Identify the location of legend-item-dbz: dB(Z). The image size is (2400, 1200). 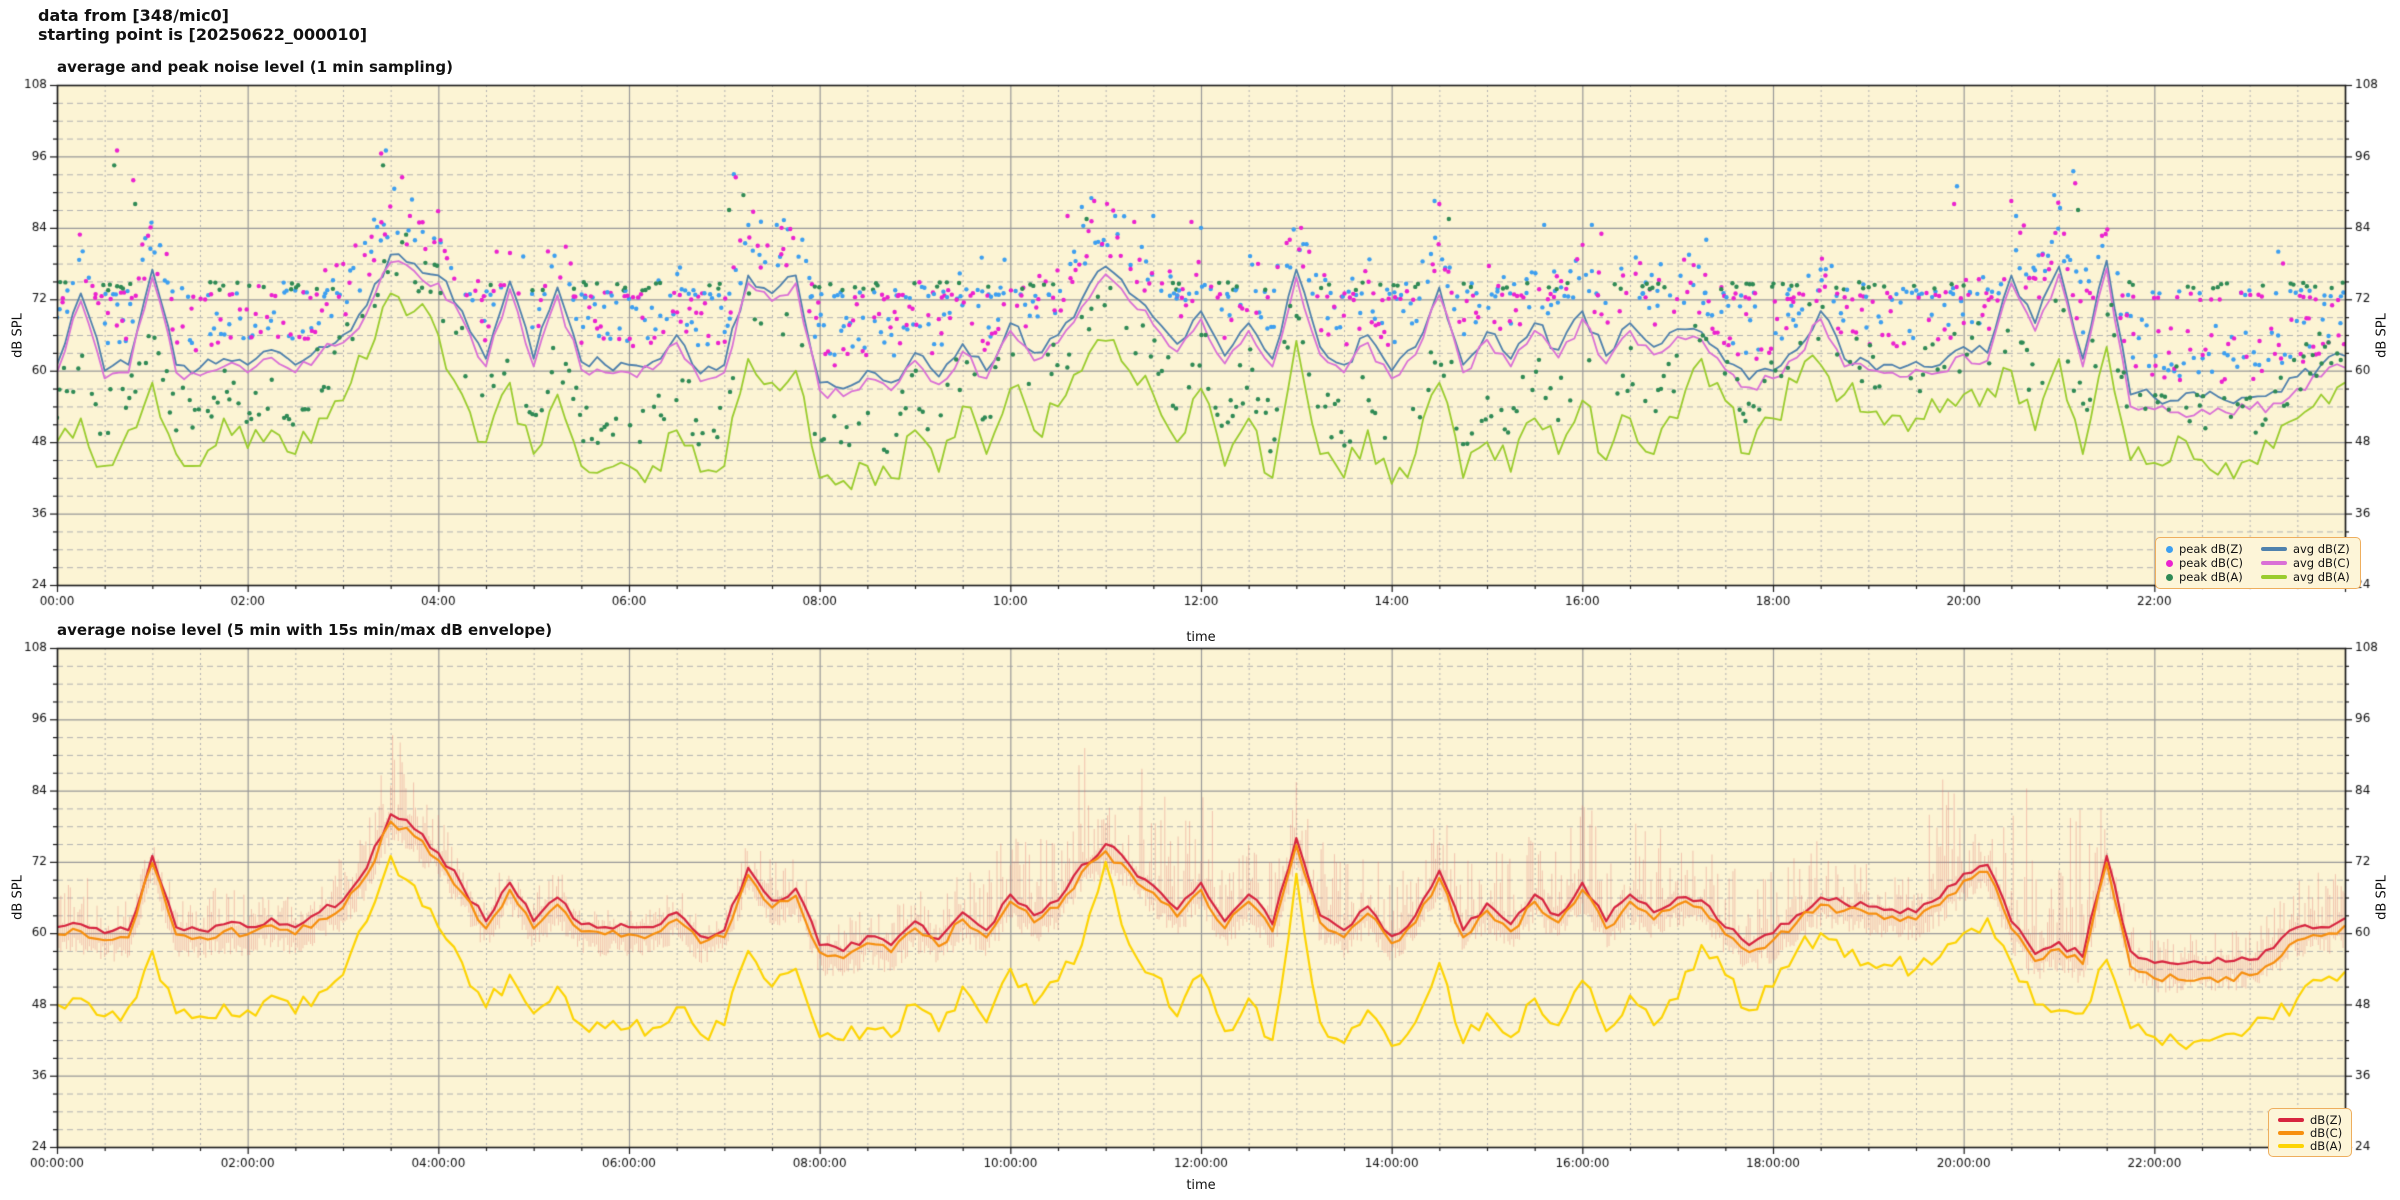
(2310, 1120).